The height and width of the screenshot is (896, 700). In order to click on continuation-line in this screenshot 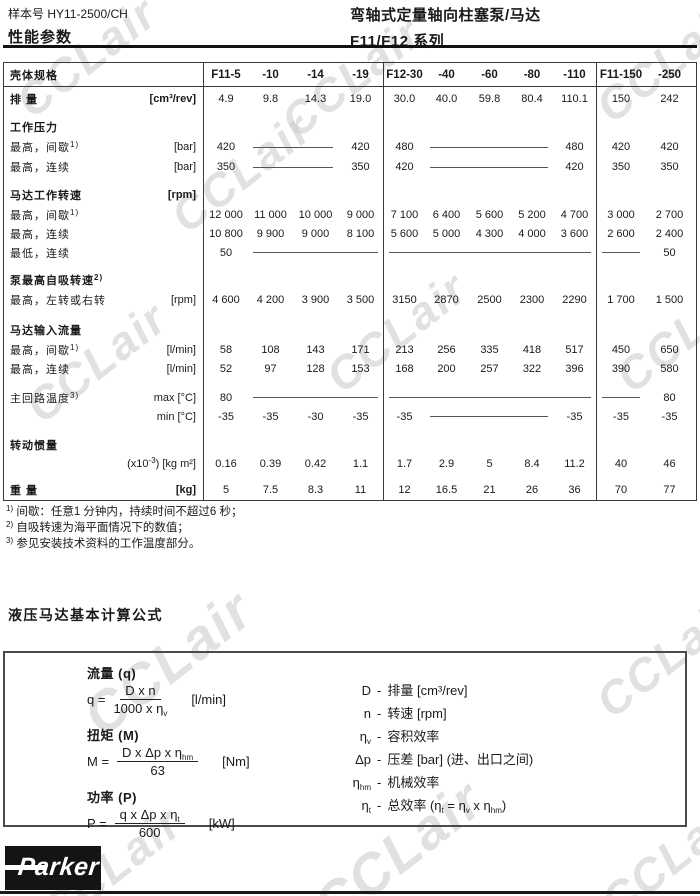, I will do `click(293, 167)`.